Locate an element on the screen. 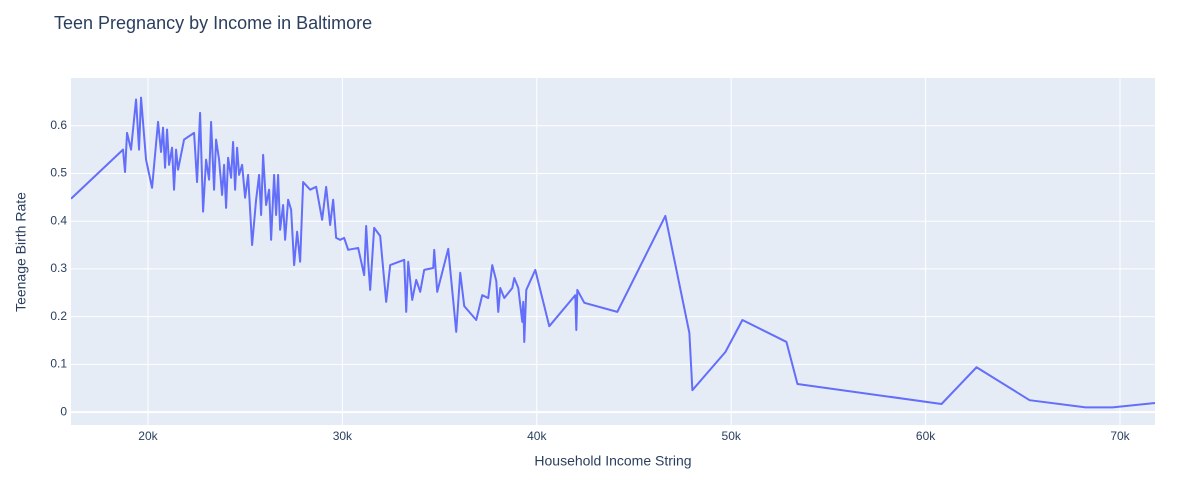 This screenshot has height=496, width=1189. y-tick-label: 0.4 is located at coordinates (58, 220).